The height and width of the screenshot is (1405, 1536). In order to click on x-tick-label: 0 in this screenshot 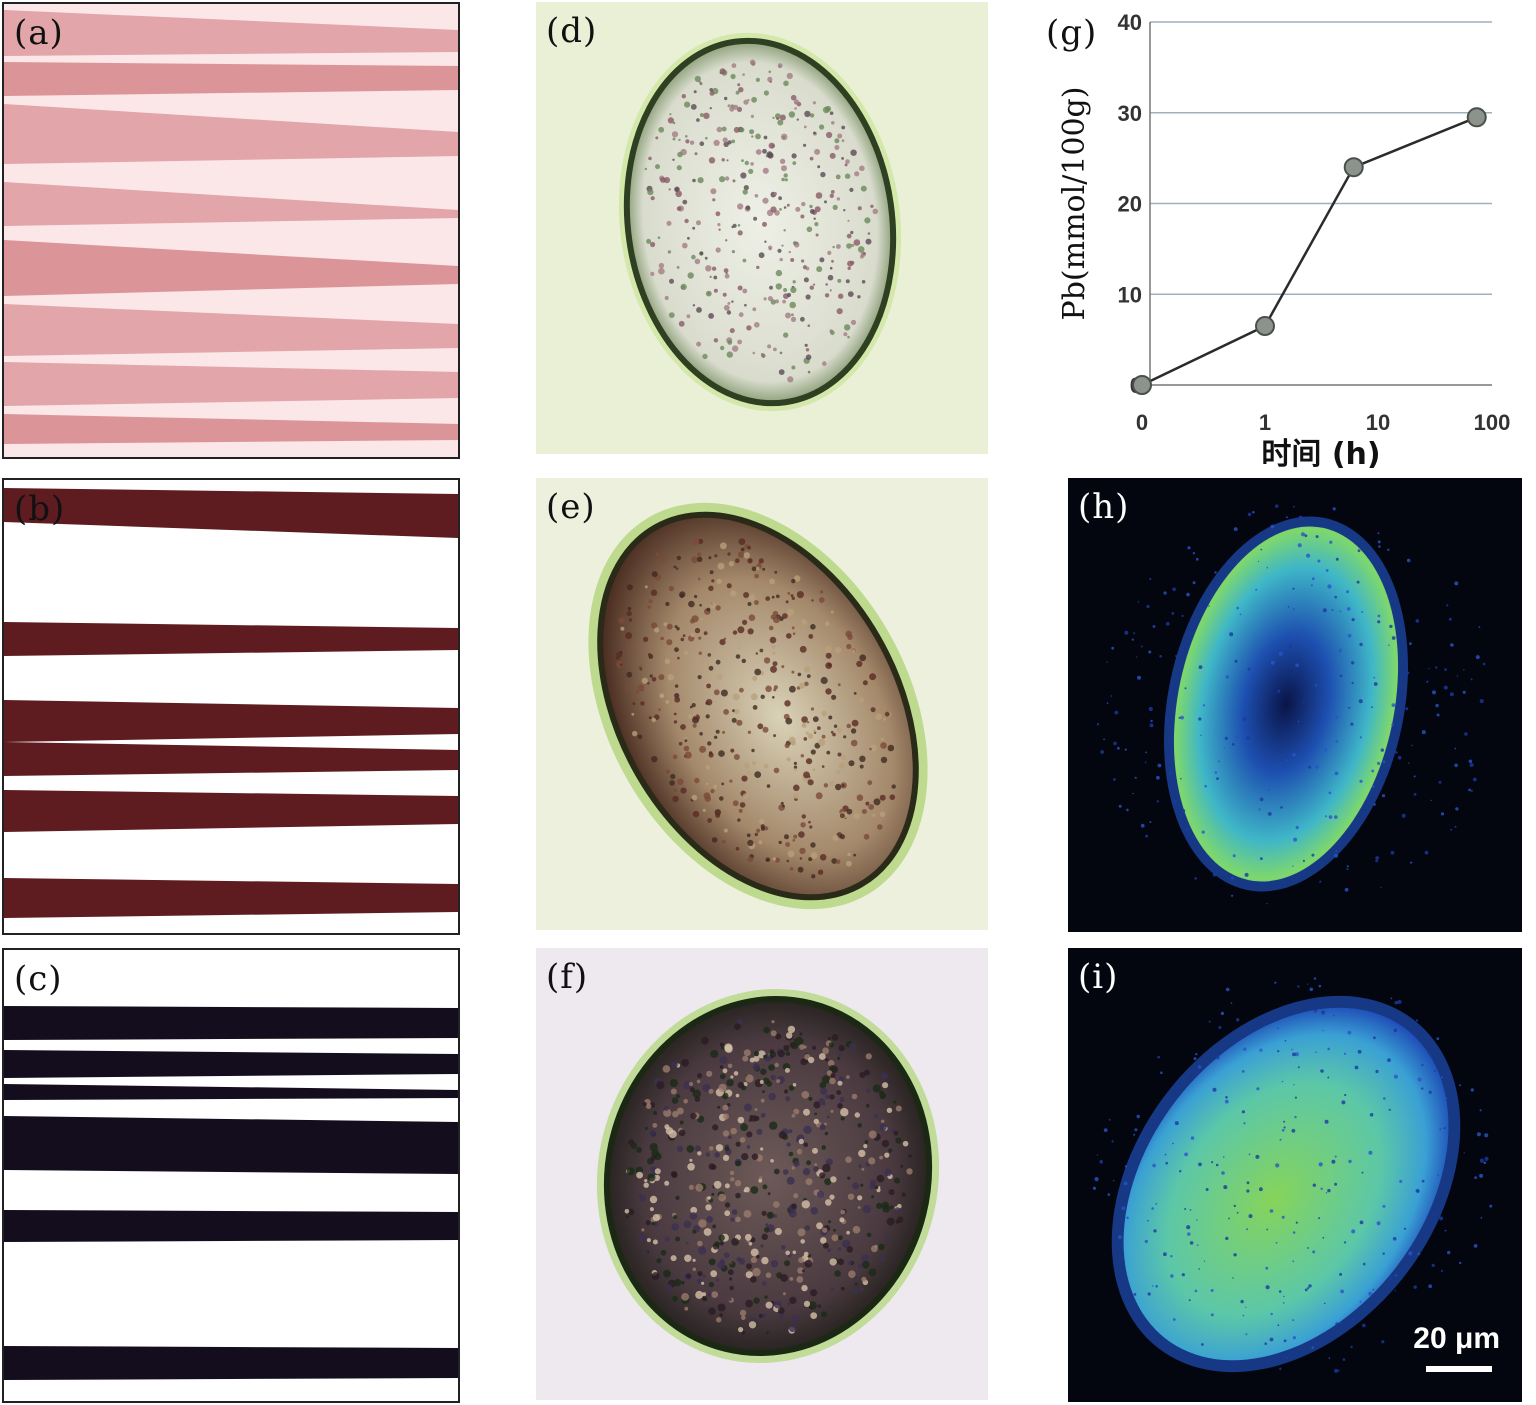, I will do `click(1142, 422)`.